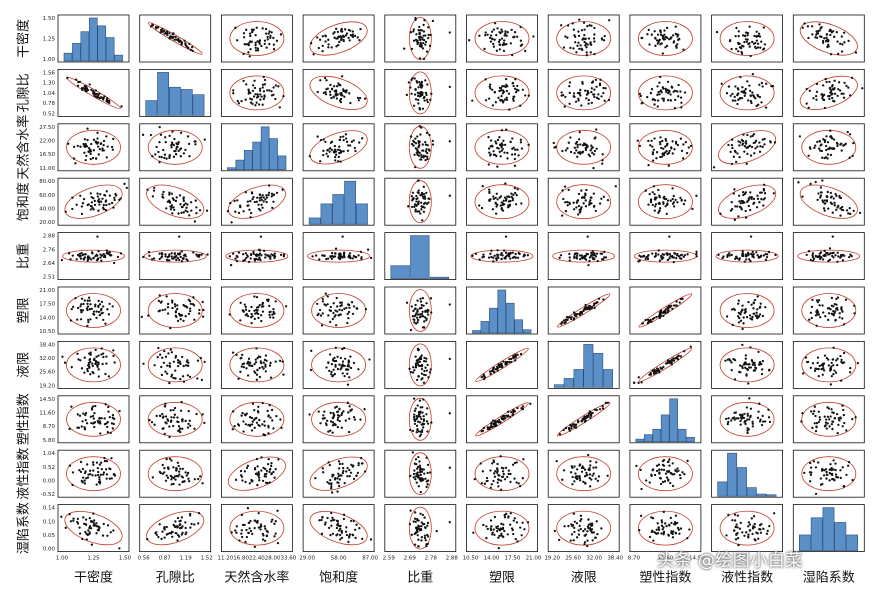 Image resolution: width=890 pixels, height=589 pixels. I want to click on panel-frame, so click(583, 93).